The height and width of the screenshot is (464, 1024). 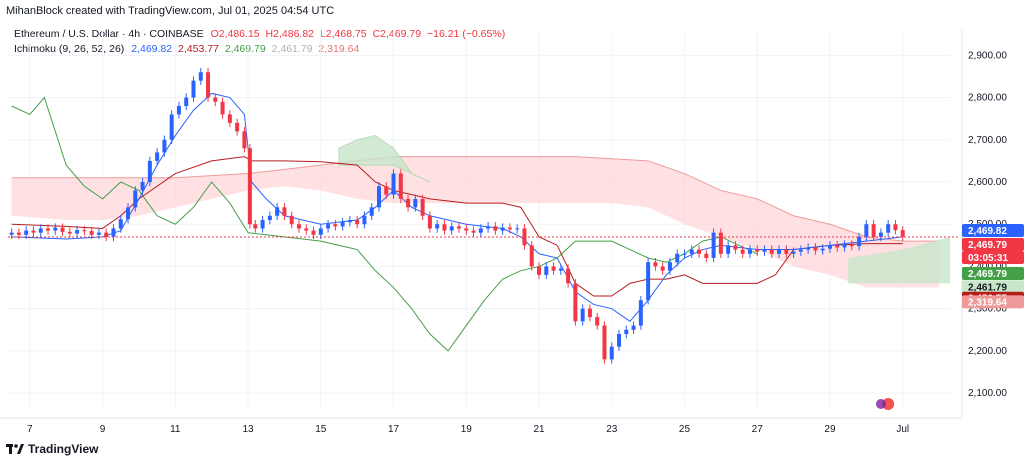 What do you see at coordinates (343, 34) in the screenshot?
I see `ohlc-low: L2,468.75` at bounding box center [343, 34].